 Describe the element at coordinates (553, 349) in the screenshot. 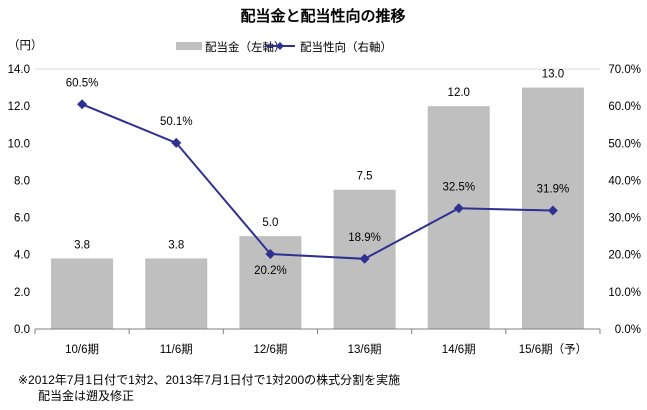

I see `x-tick-label: 15/6期（予）` at that location.